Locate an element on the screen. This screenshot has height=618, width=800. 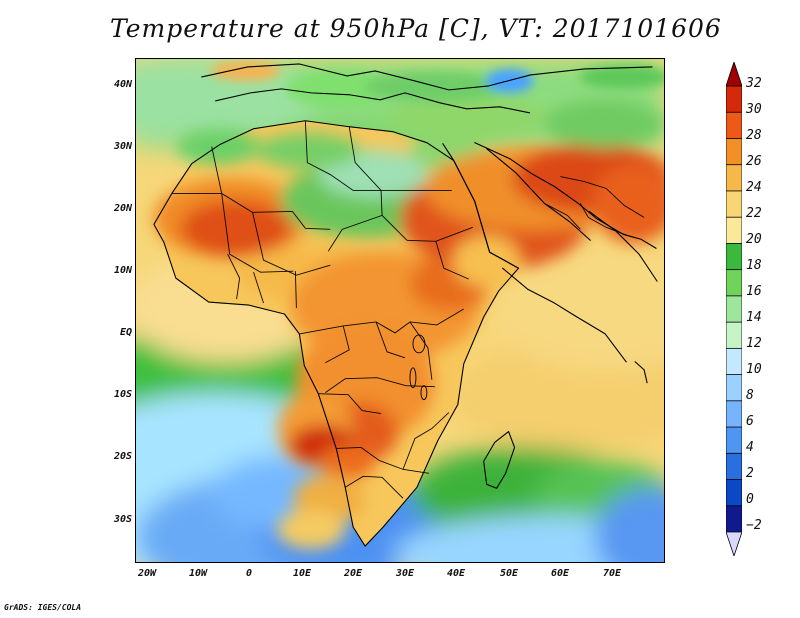
lakes is located at coordinates (418, 367).